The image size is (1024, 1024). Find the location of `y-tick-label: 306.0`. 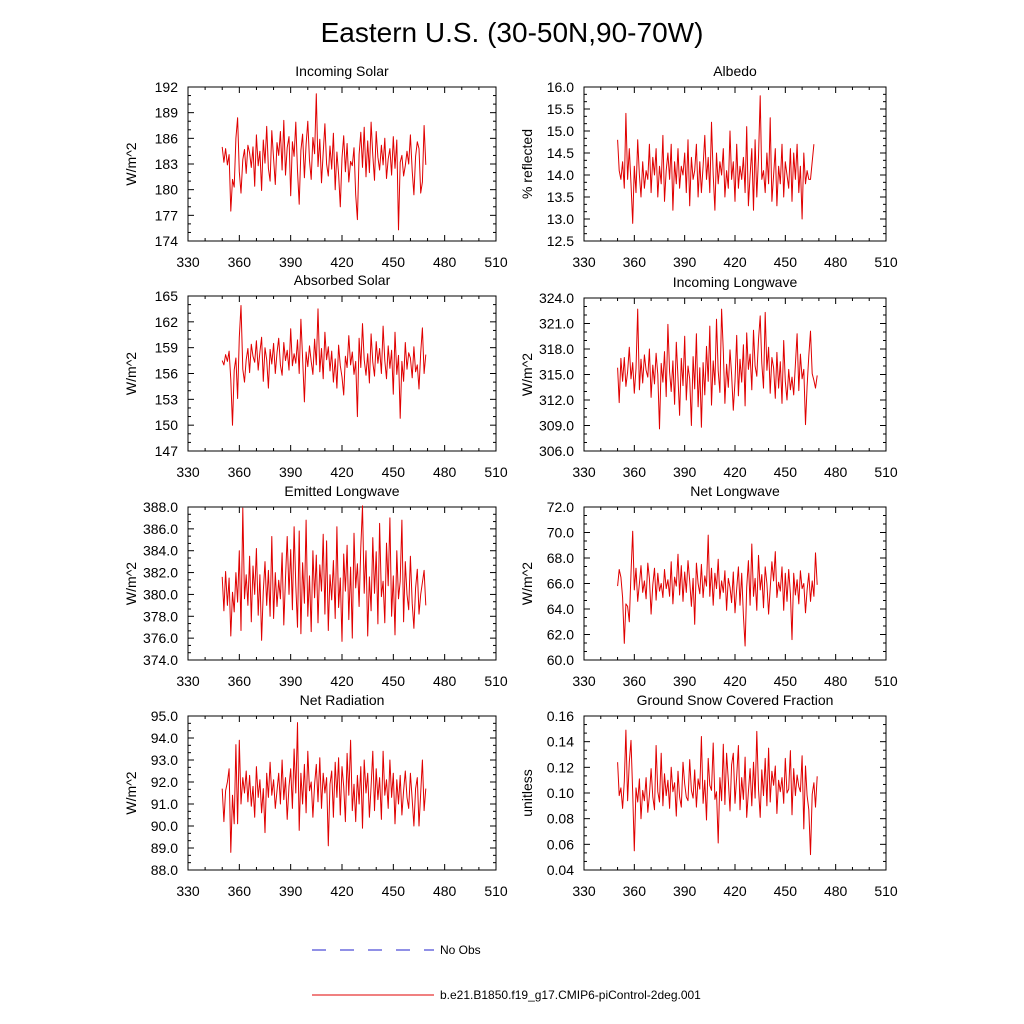

y-tick-label: 306.0 is located at coordinates (556, 451).